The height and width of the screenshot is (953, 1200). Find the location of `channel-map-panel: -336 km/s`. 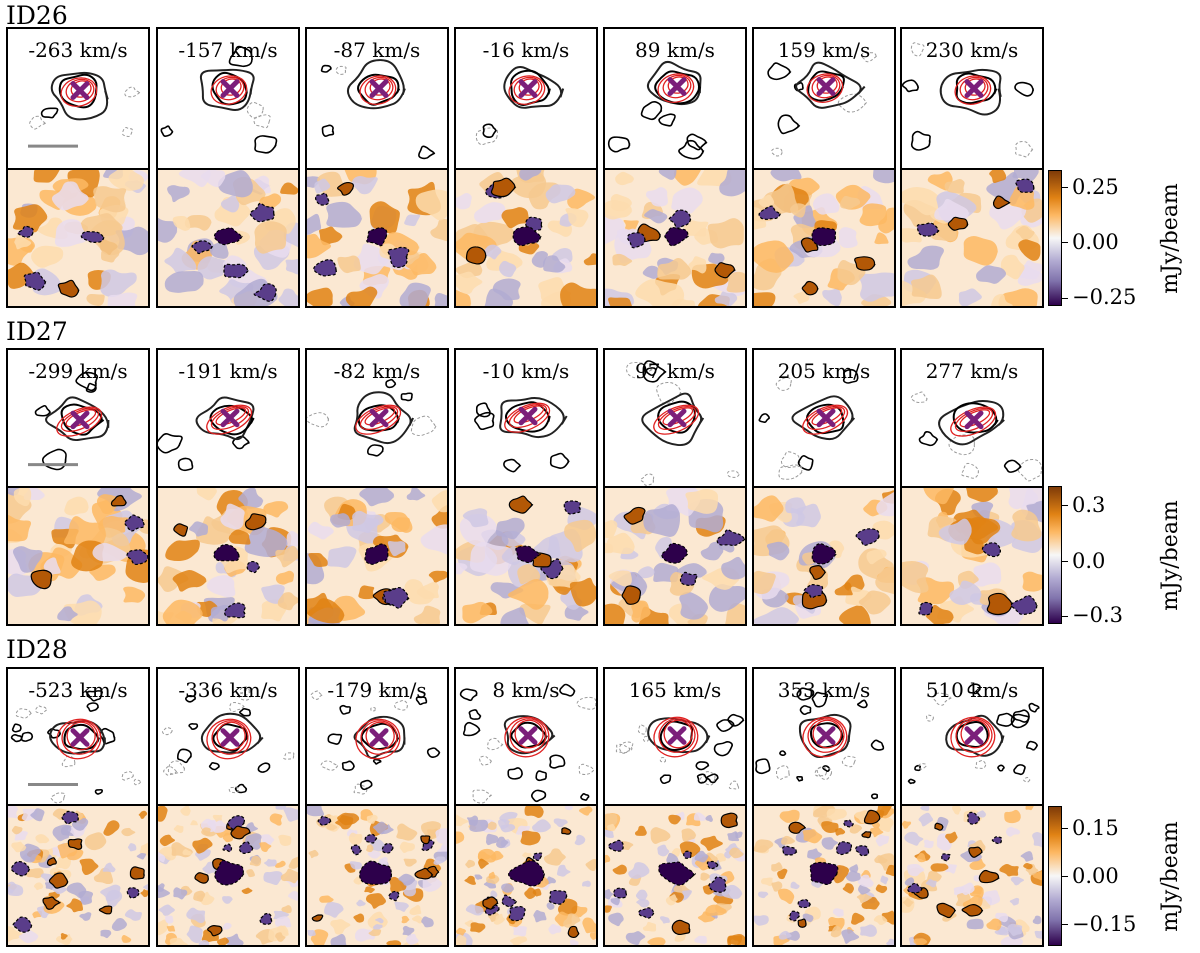

channel-map-panel: -336 km/s is located at coordinates (228, 737).